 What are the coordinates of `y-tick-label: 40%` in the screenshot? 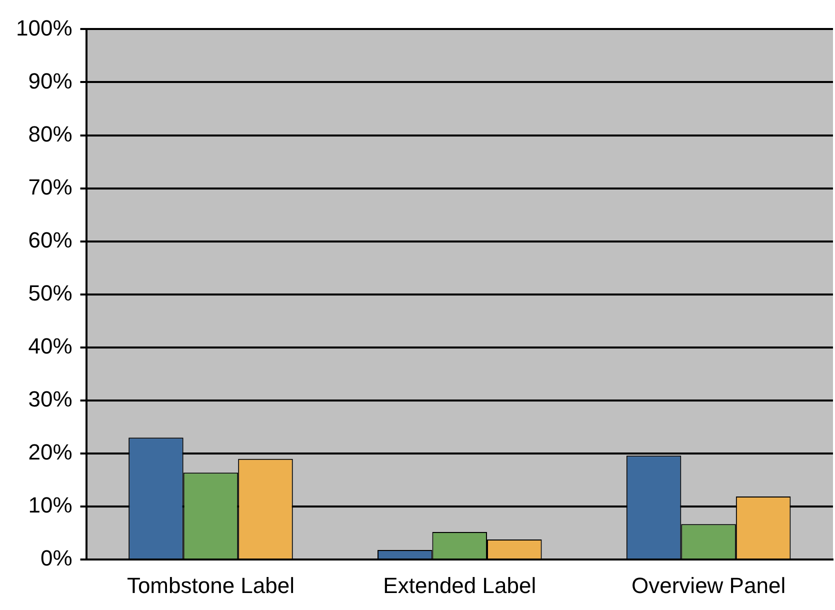 It's located at (50, 346).